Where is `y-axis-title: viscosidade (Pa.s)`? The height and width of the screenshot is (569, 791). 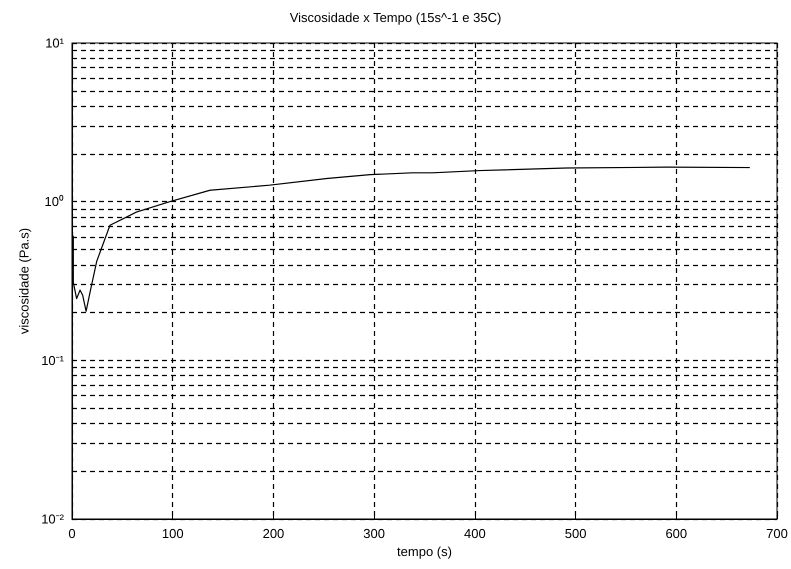 y-axis-title: viscosidade (Pa.s) is located at coordinates (24, 281).